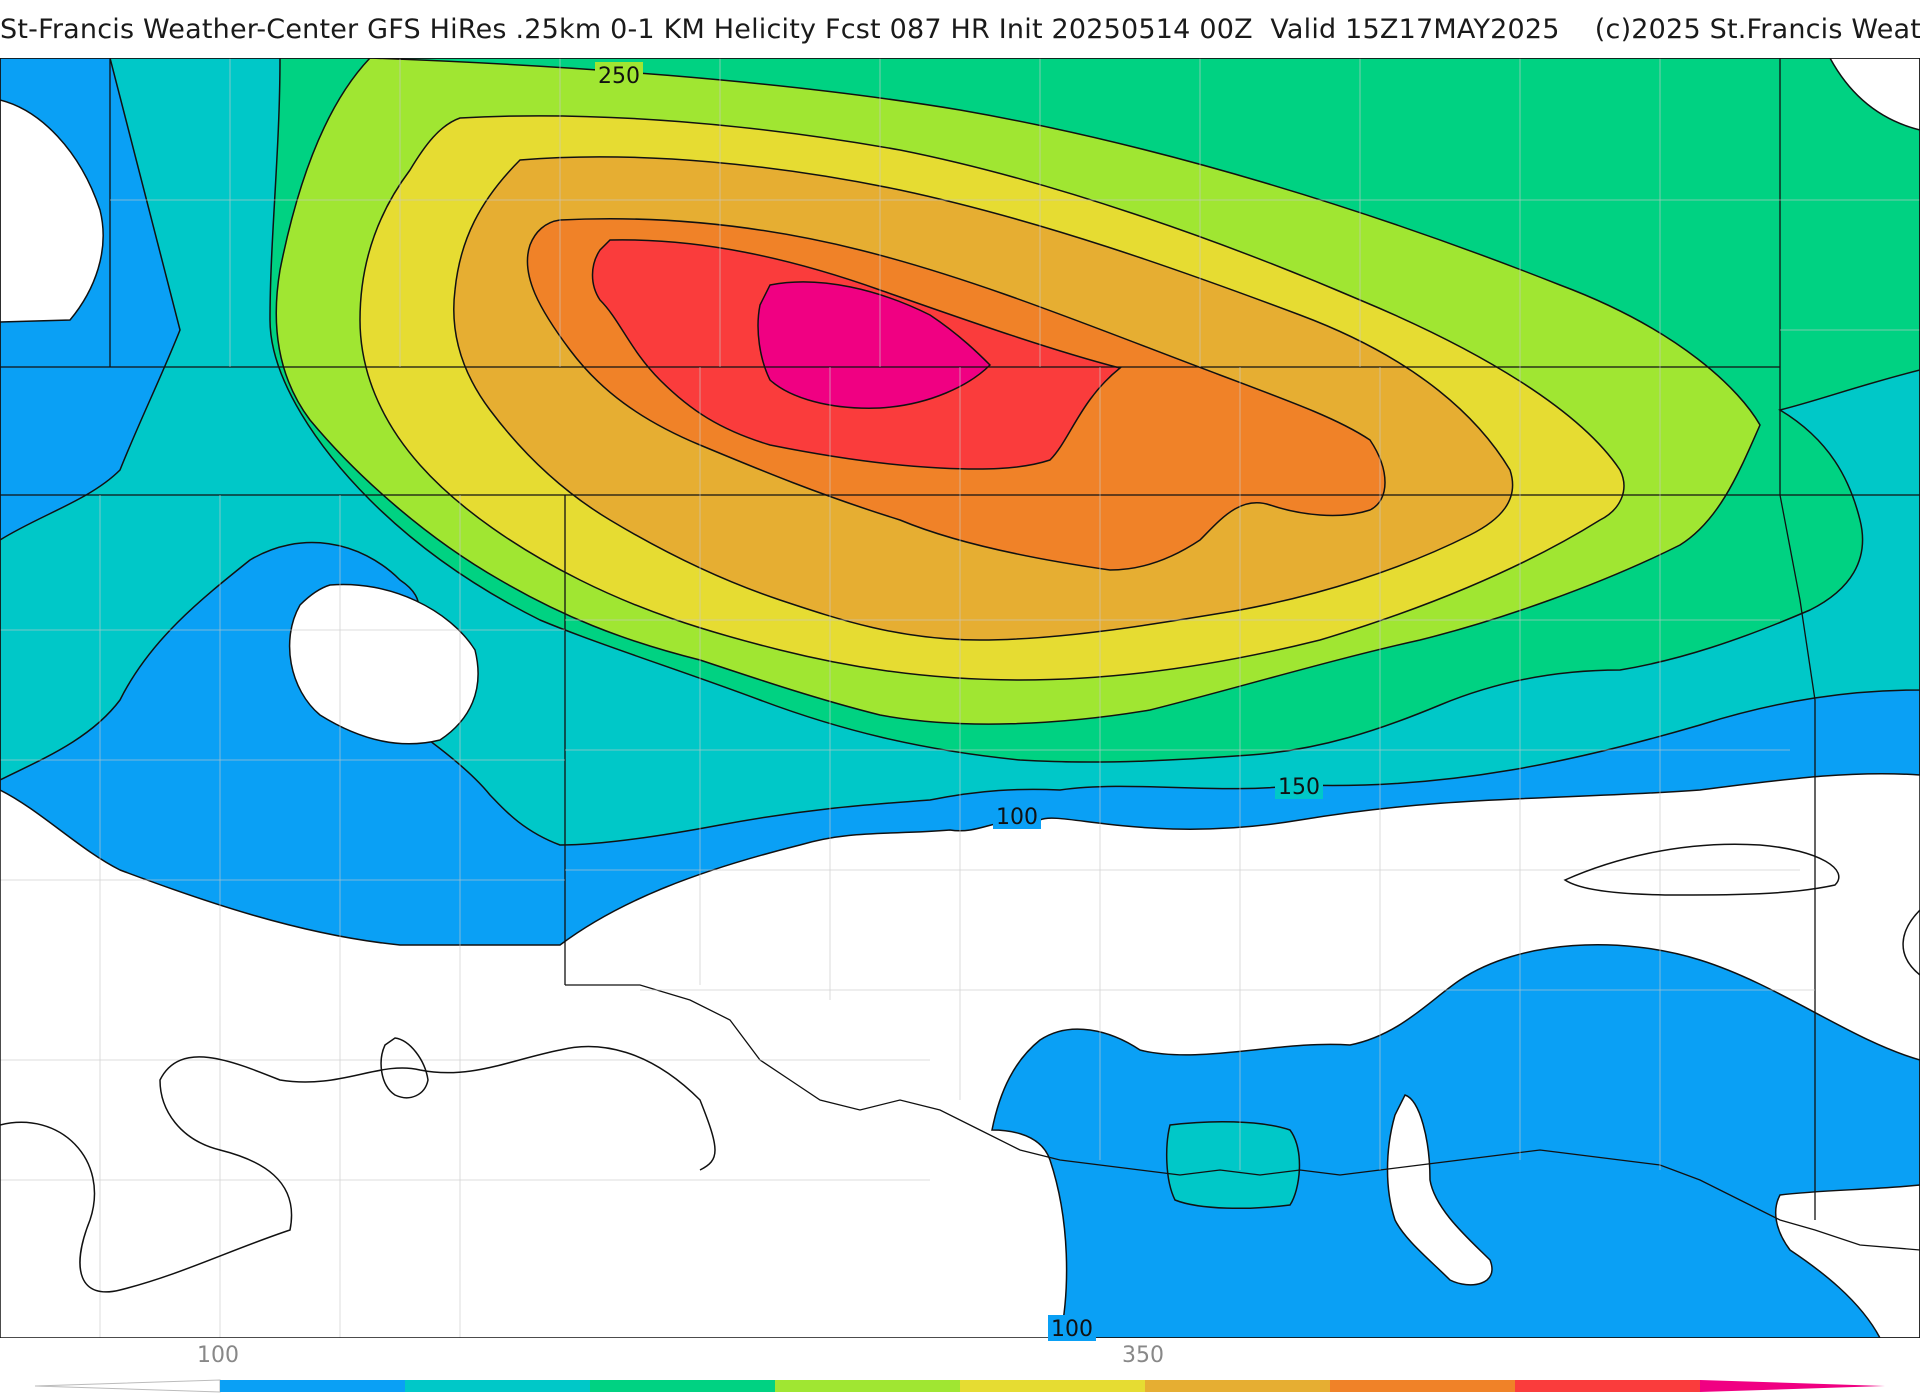 The height and width of the screenshot is (1400, 1920). I want to click on contour-label-150: 150, so click(1299, 787).